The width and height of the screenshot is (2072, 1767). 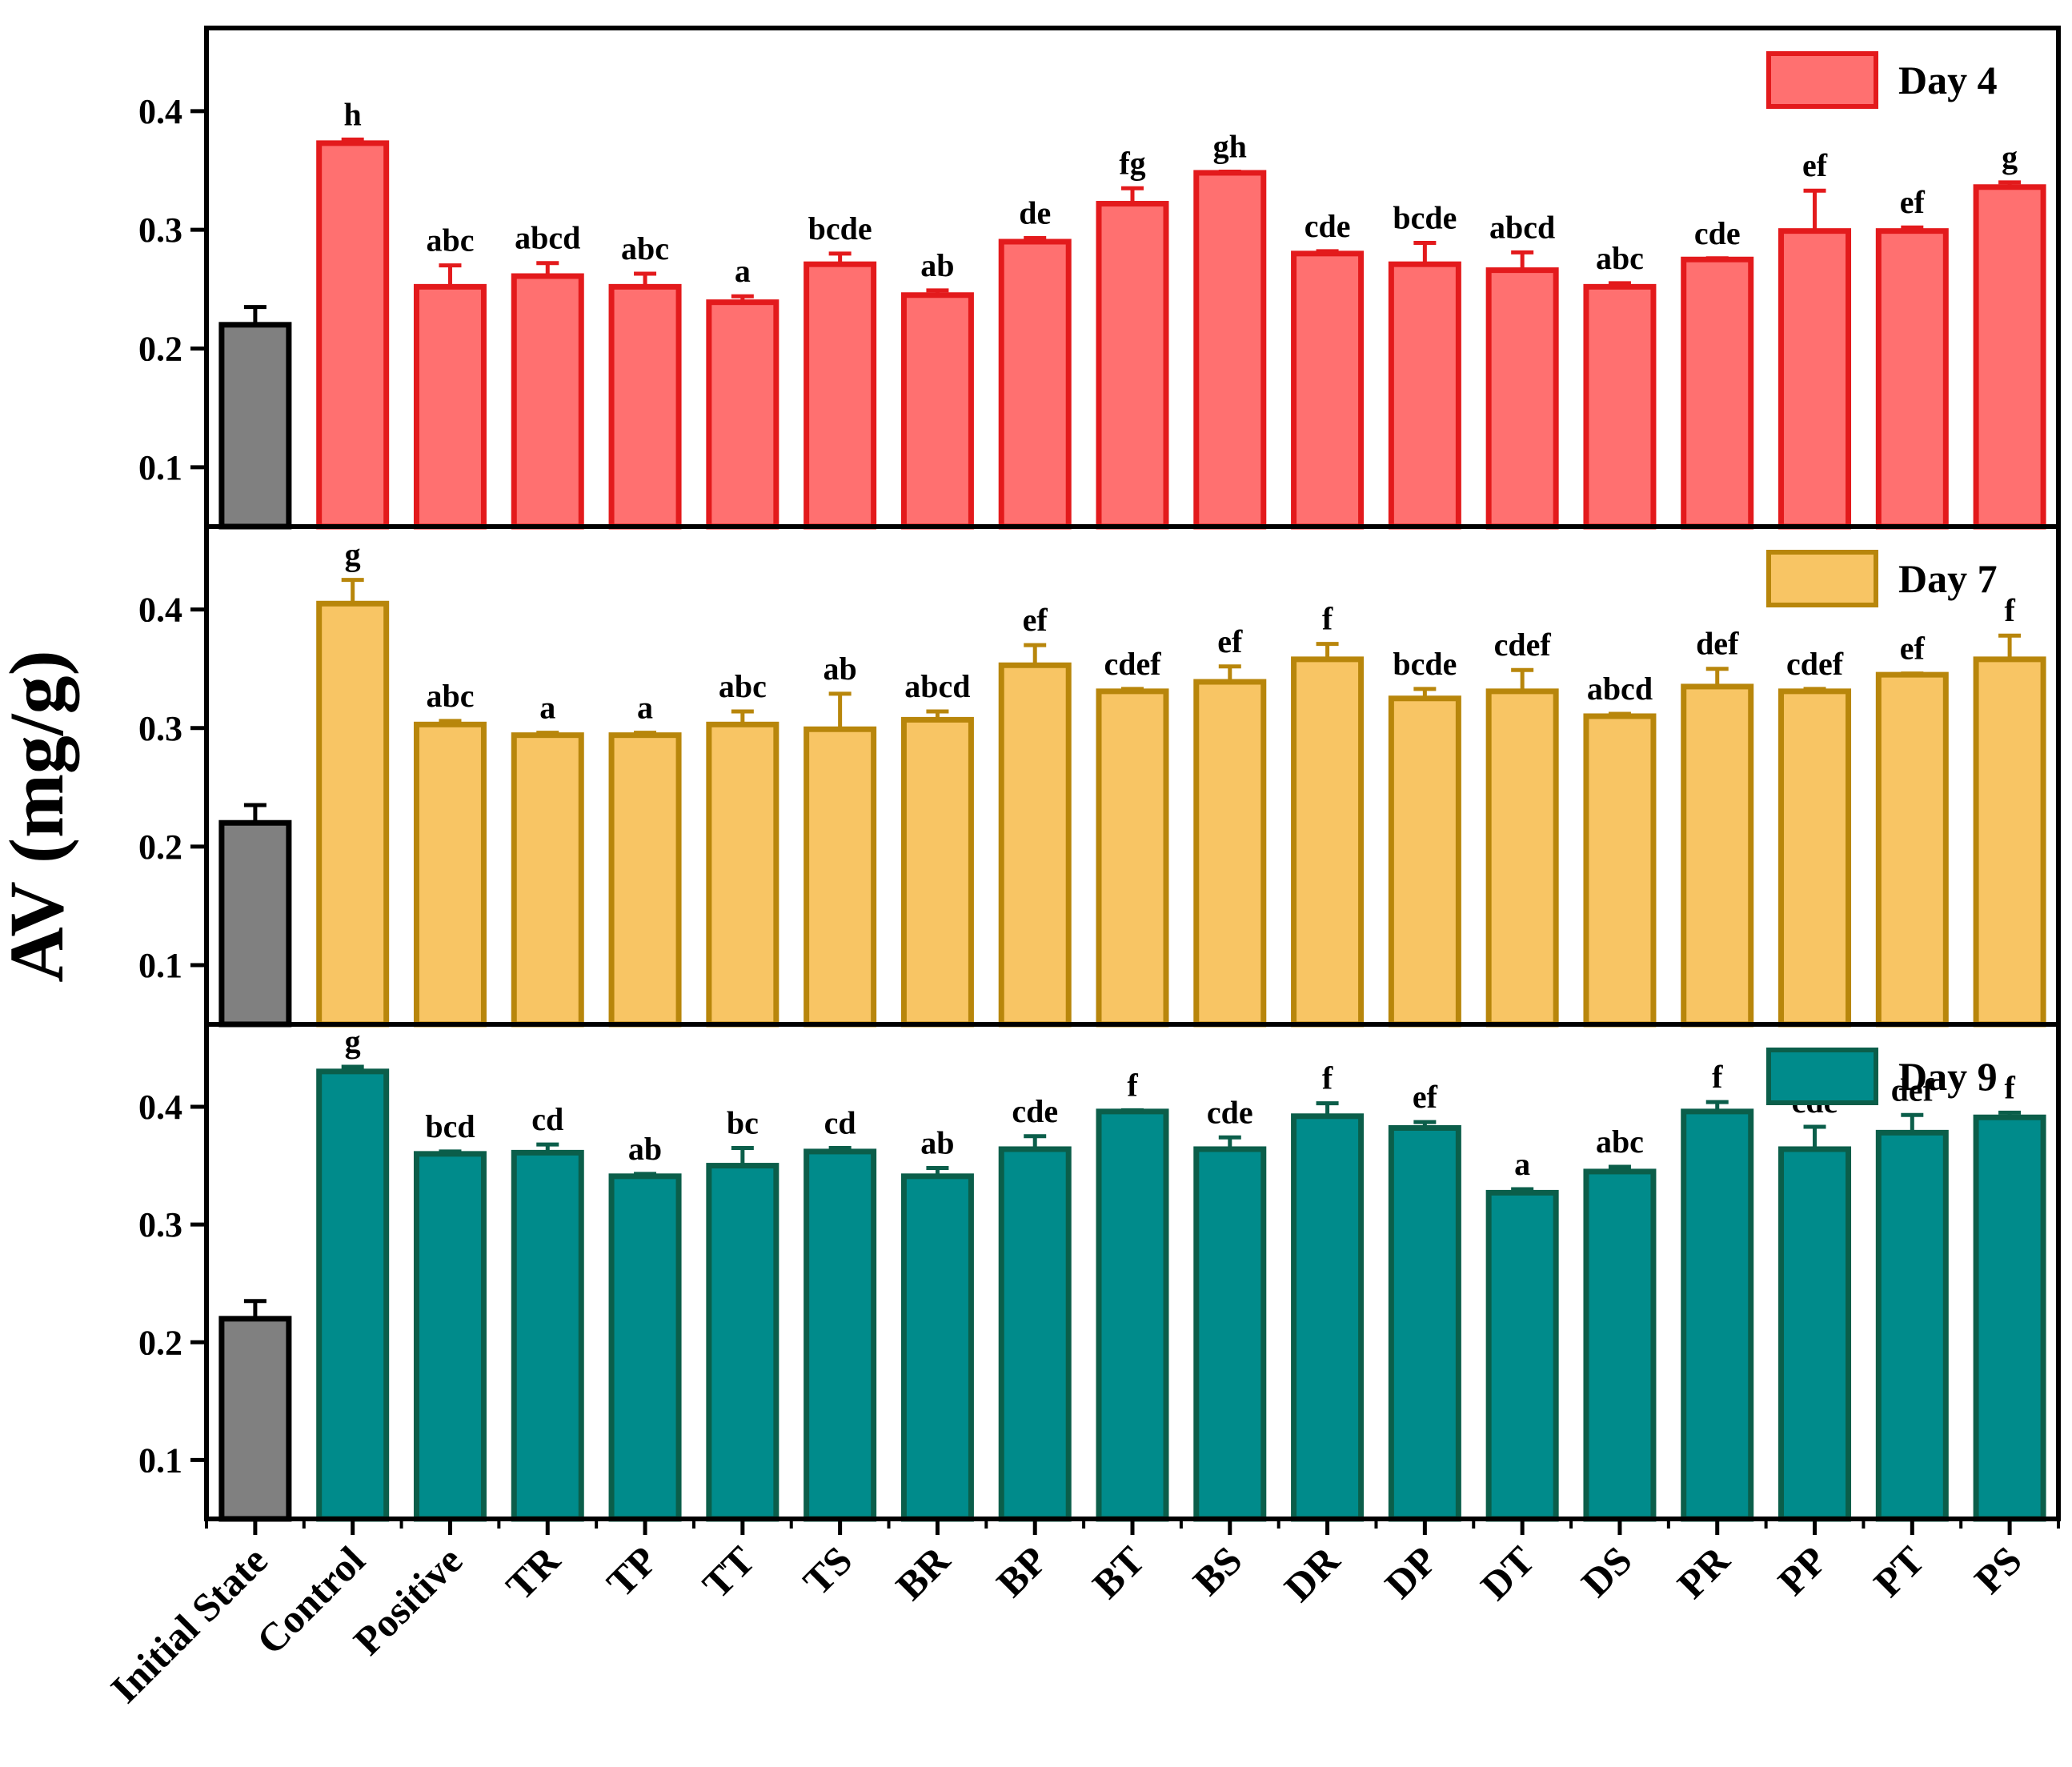 I want to click on x-tick-label: TR, so click(x=532, y=1573).